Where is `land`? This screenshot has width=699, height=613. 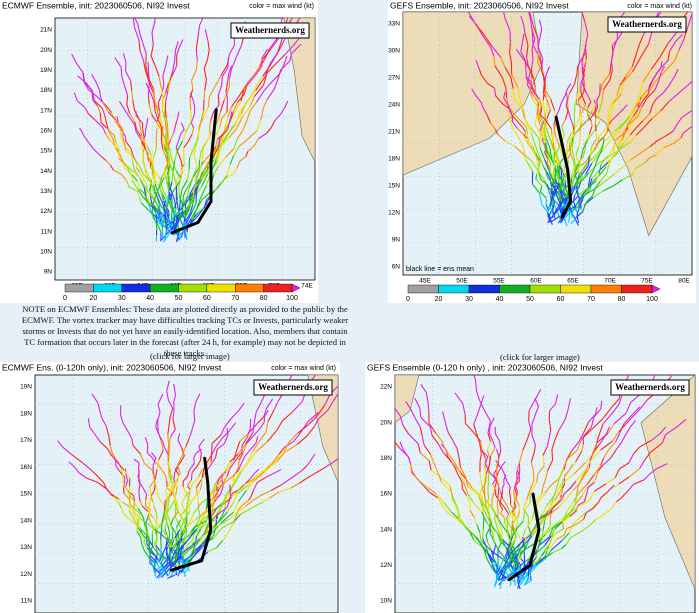
land is located at coordinates (407, 399).